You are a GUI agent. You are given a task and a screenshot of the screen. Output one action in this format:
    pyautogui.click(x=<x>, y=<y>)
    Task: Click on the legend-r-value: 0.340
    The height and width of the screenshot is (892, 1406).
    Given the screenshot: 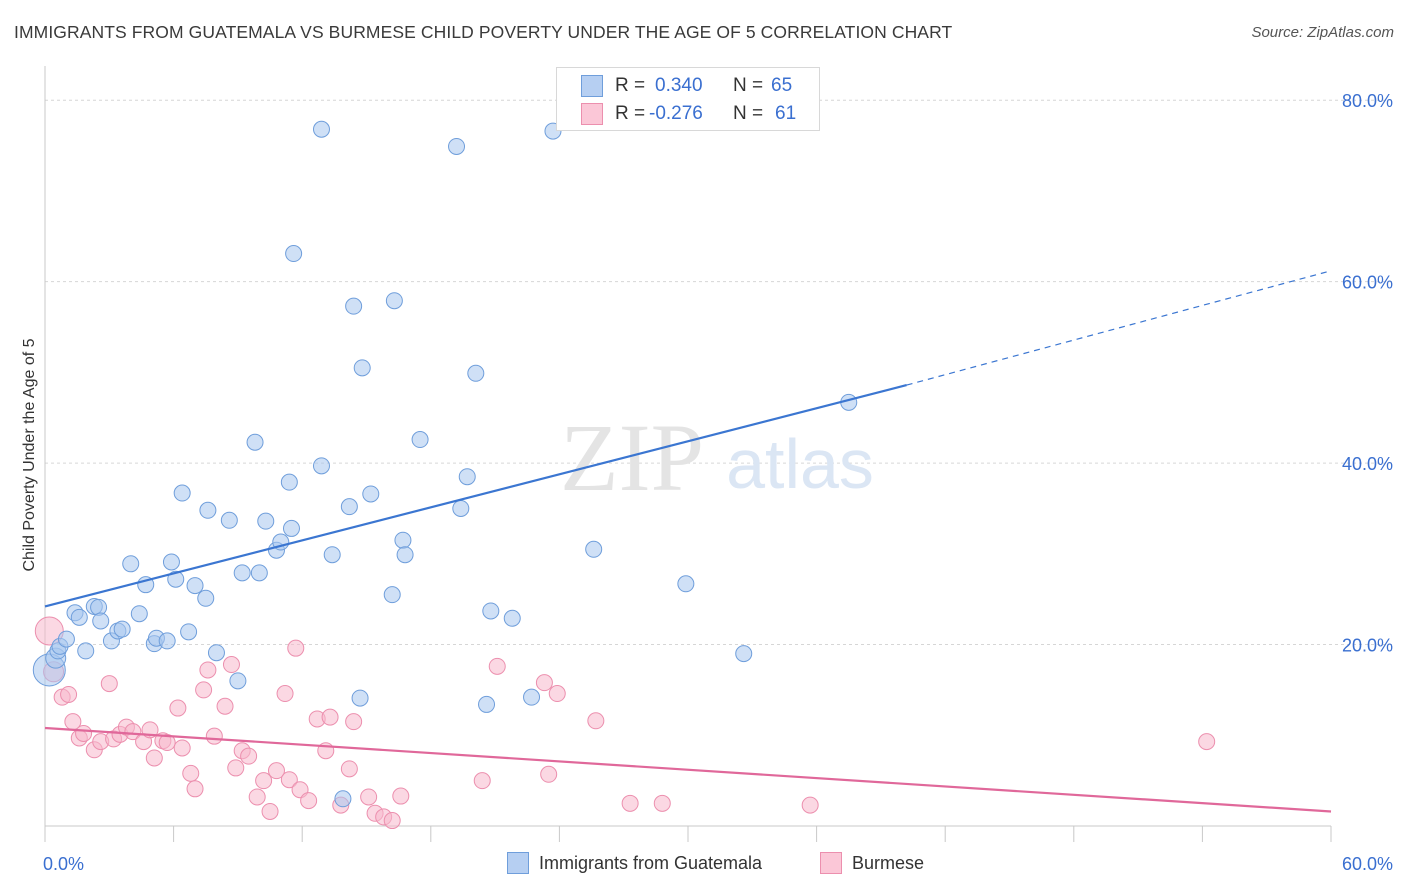 What is the action you would take?
    pyautogui.click(x=679, y=85)
    